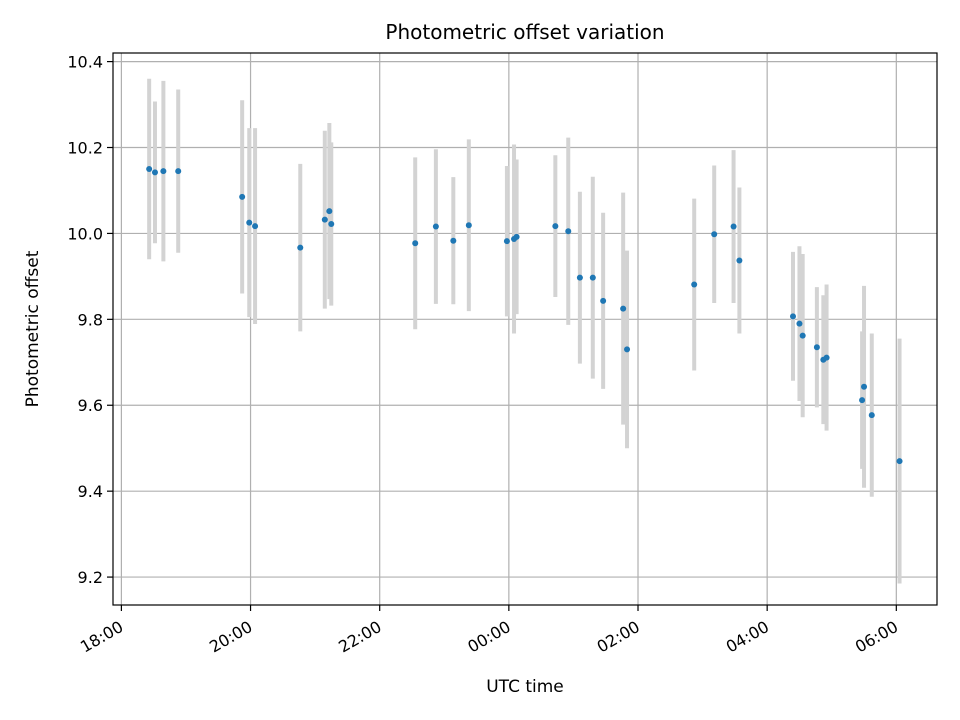 This screenshot has height=720, width=960. I want to click on y-tick-label: 10.0, so click(85, 233).